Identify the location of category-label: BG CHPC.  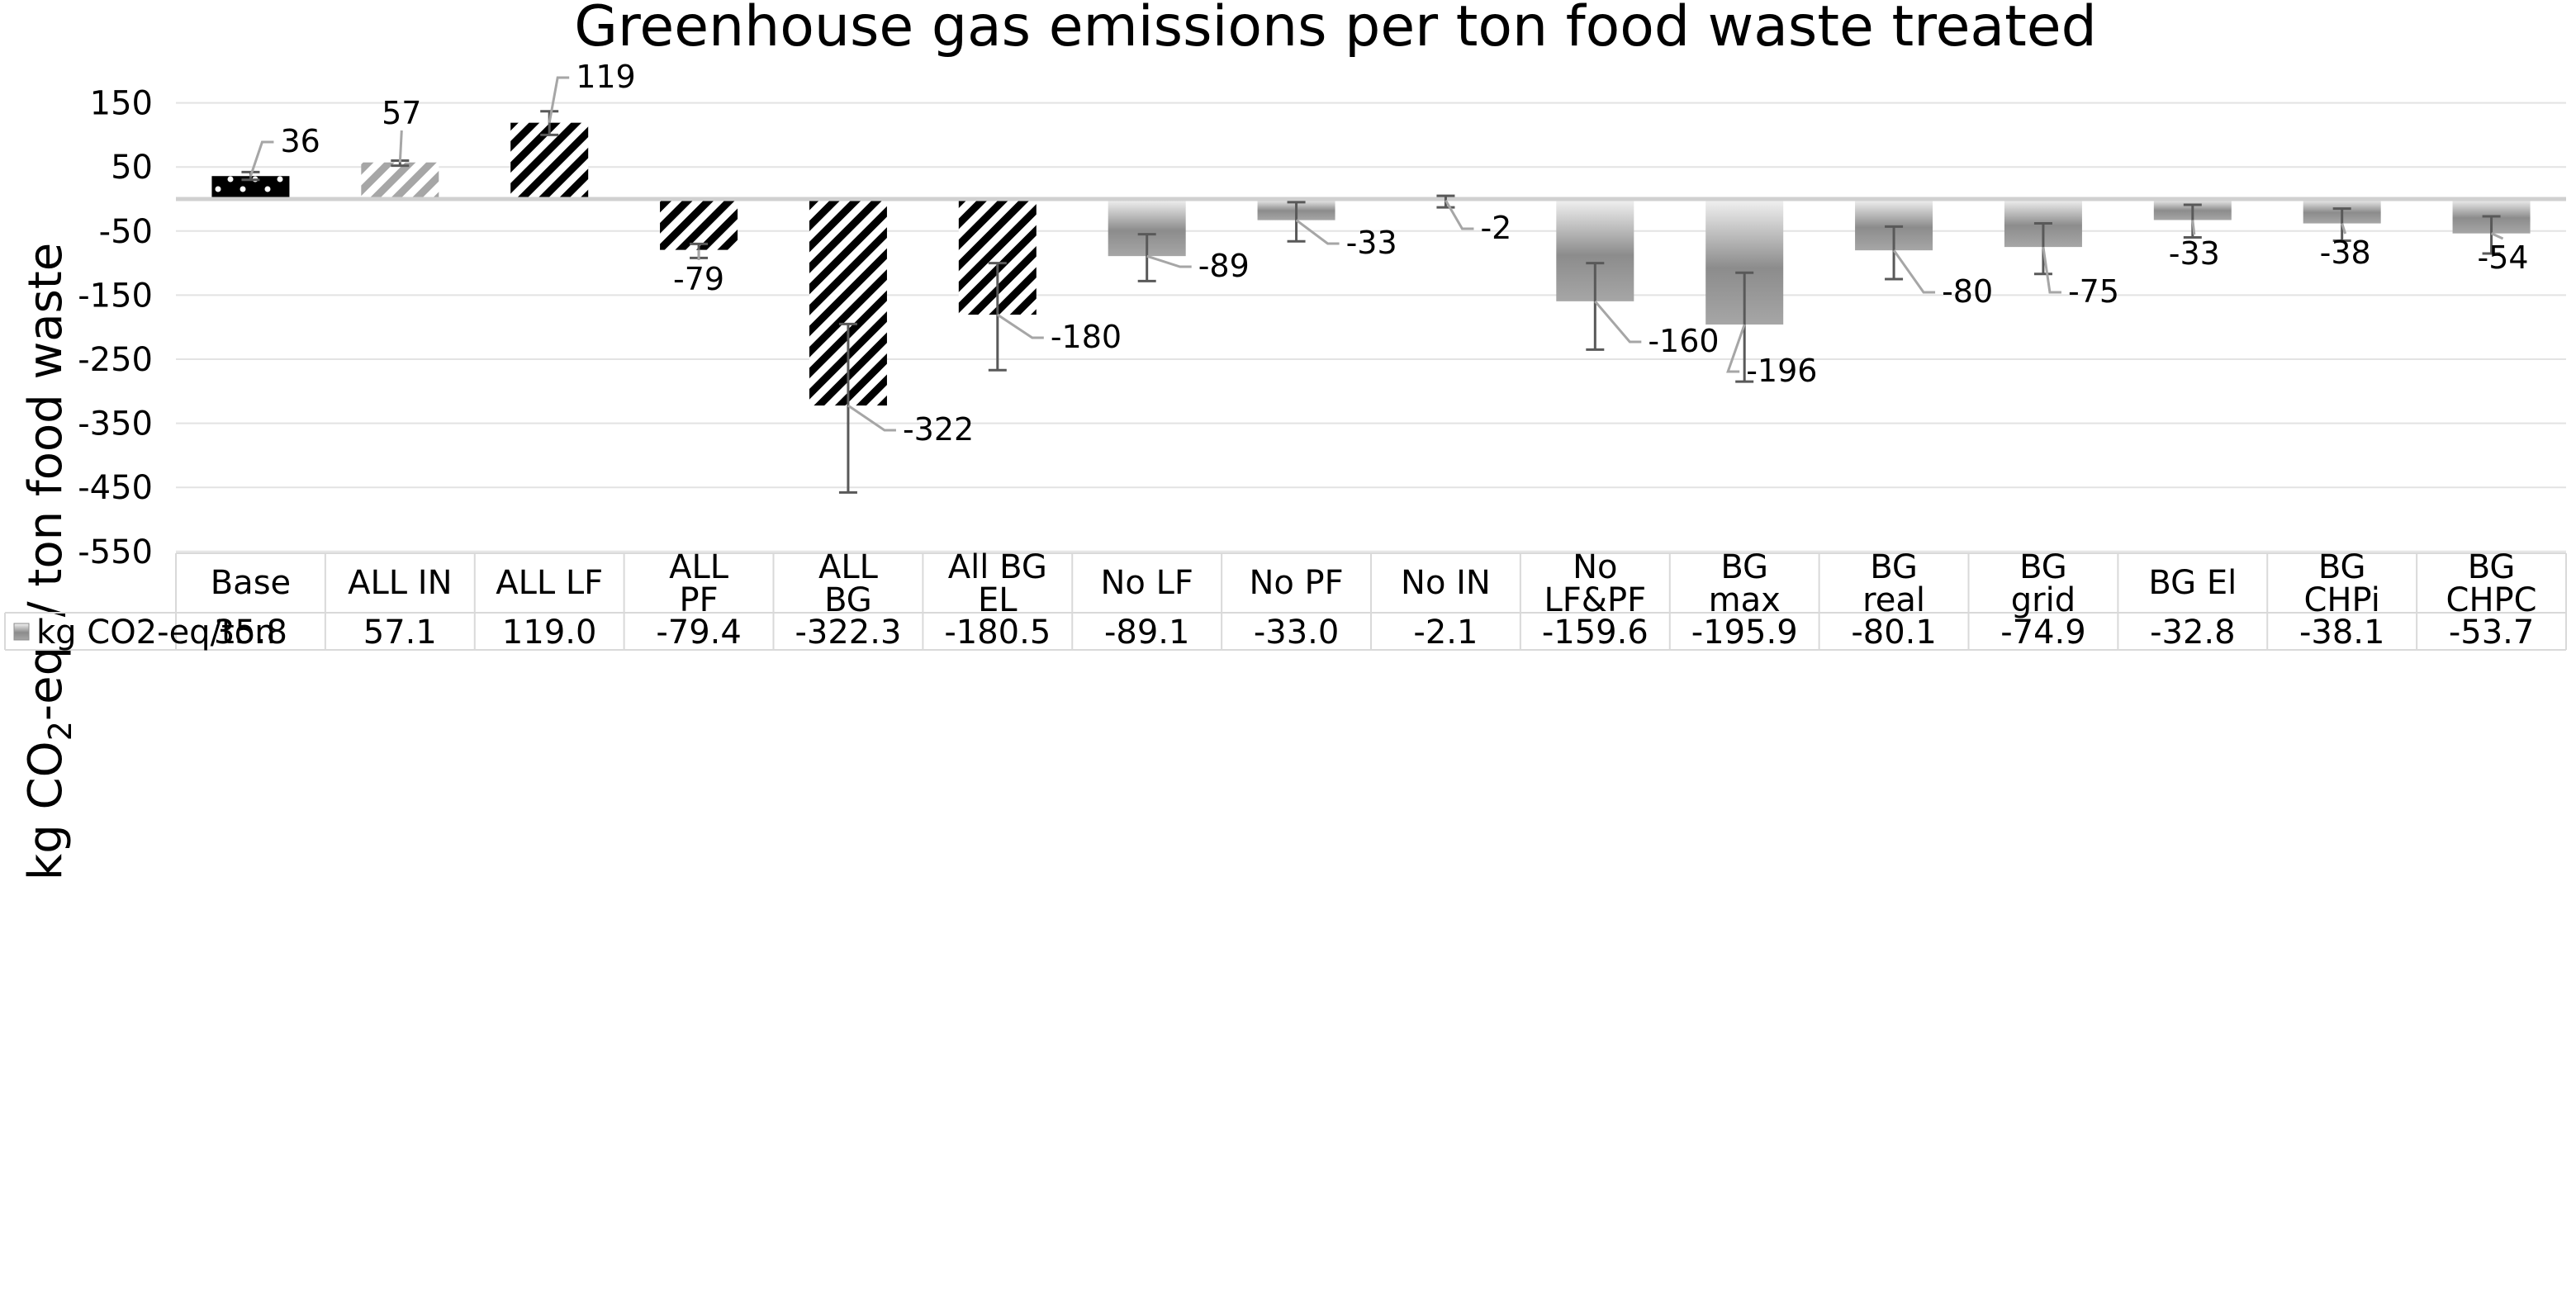
(2491, 583).